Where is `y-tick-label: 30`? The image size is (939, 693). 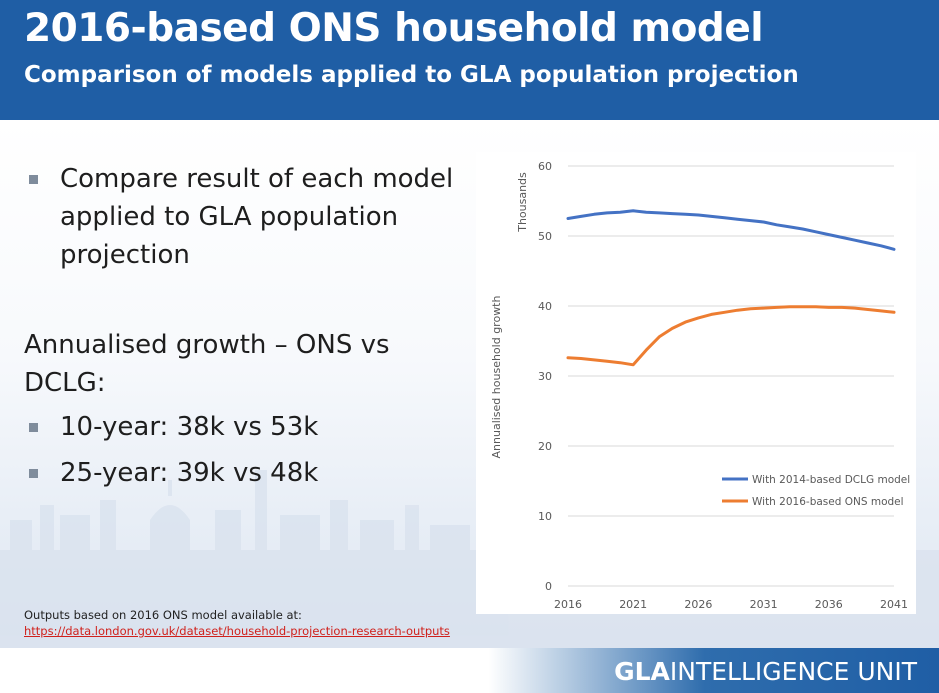
y-tick-label: 30 is located at coordinates (545, 376).